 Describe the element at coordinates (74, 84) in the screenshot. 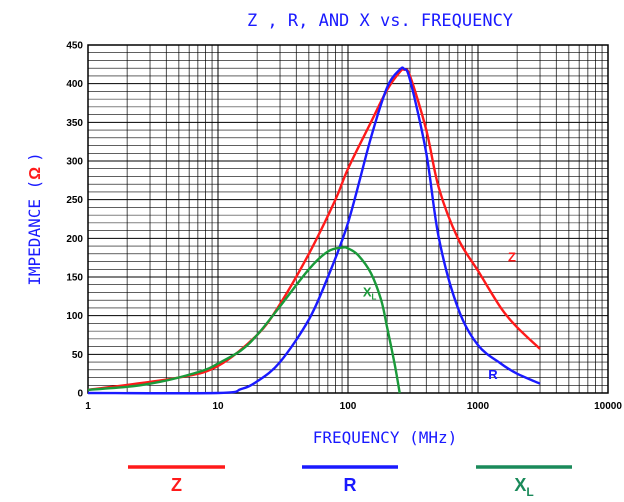

I see `y-tick-label: 400` at that location.